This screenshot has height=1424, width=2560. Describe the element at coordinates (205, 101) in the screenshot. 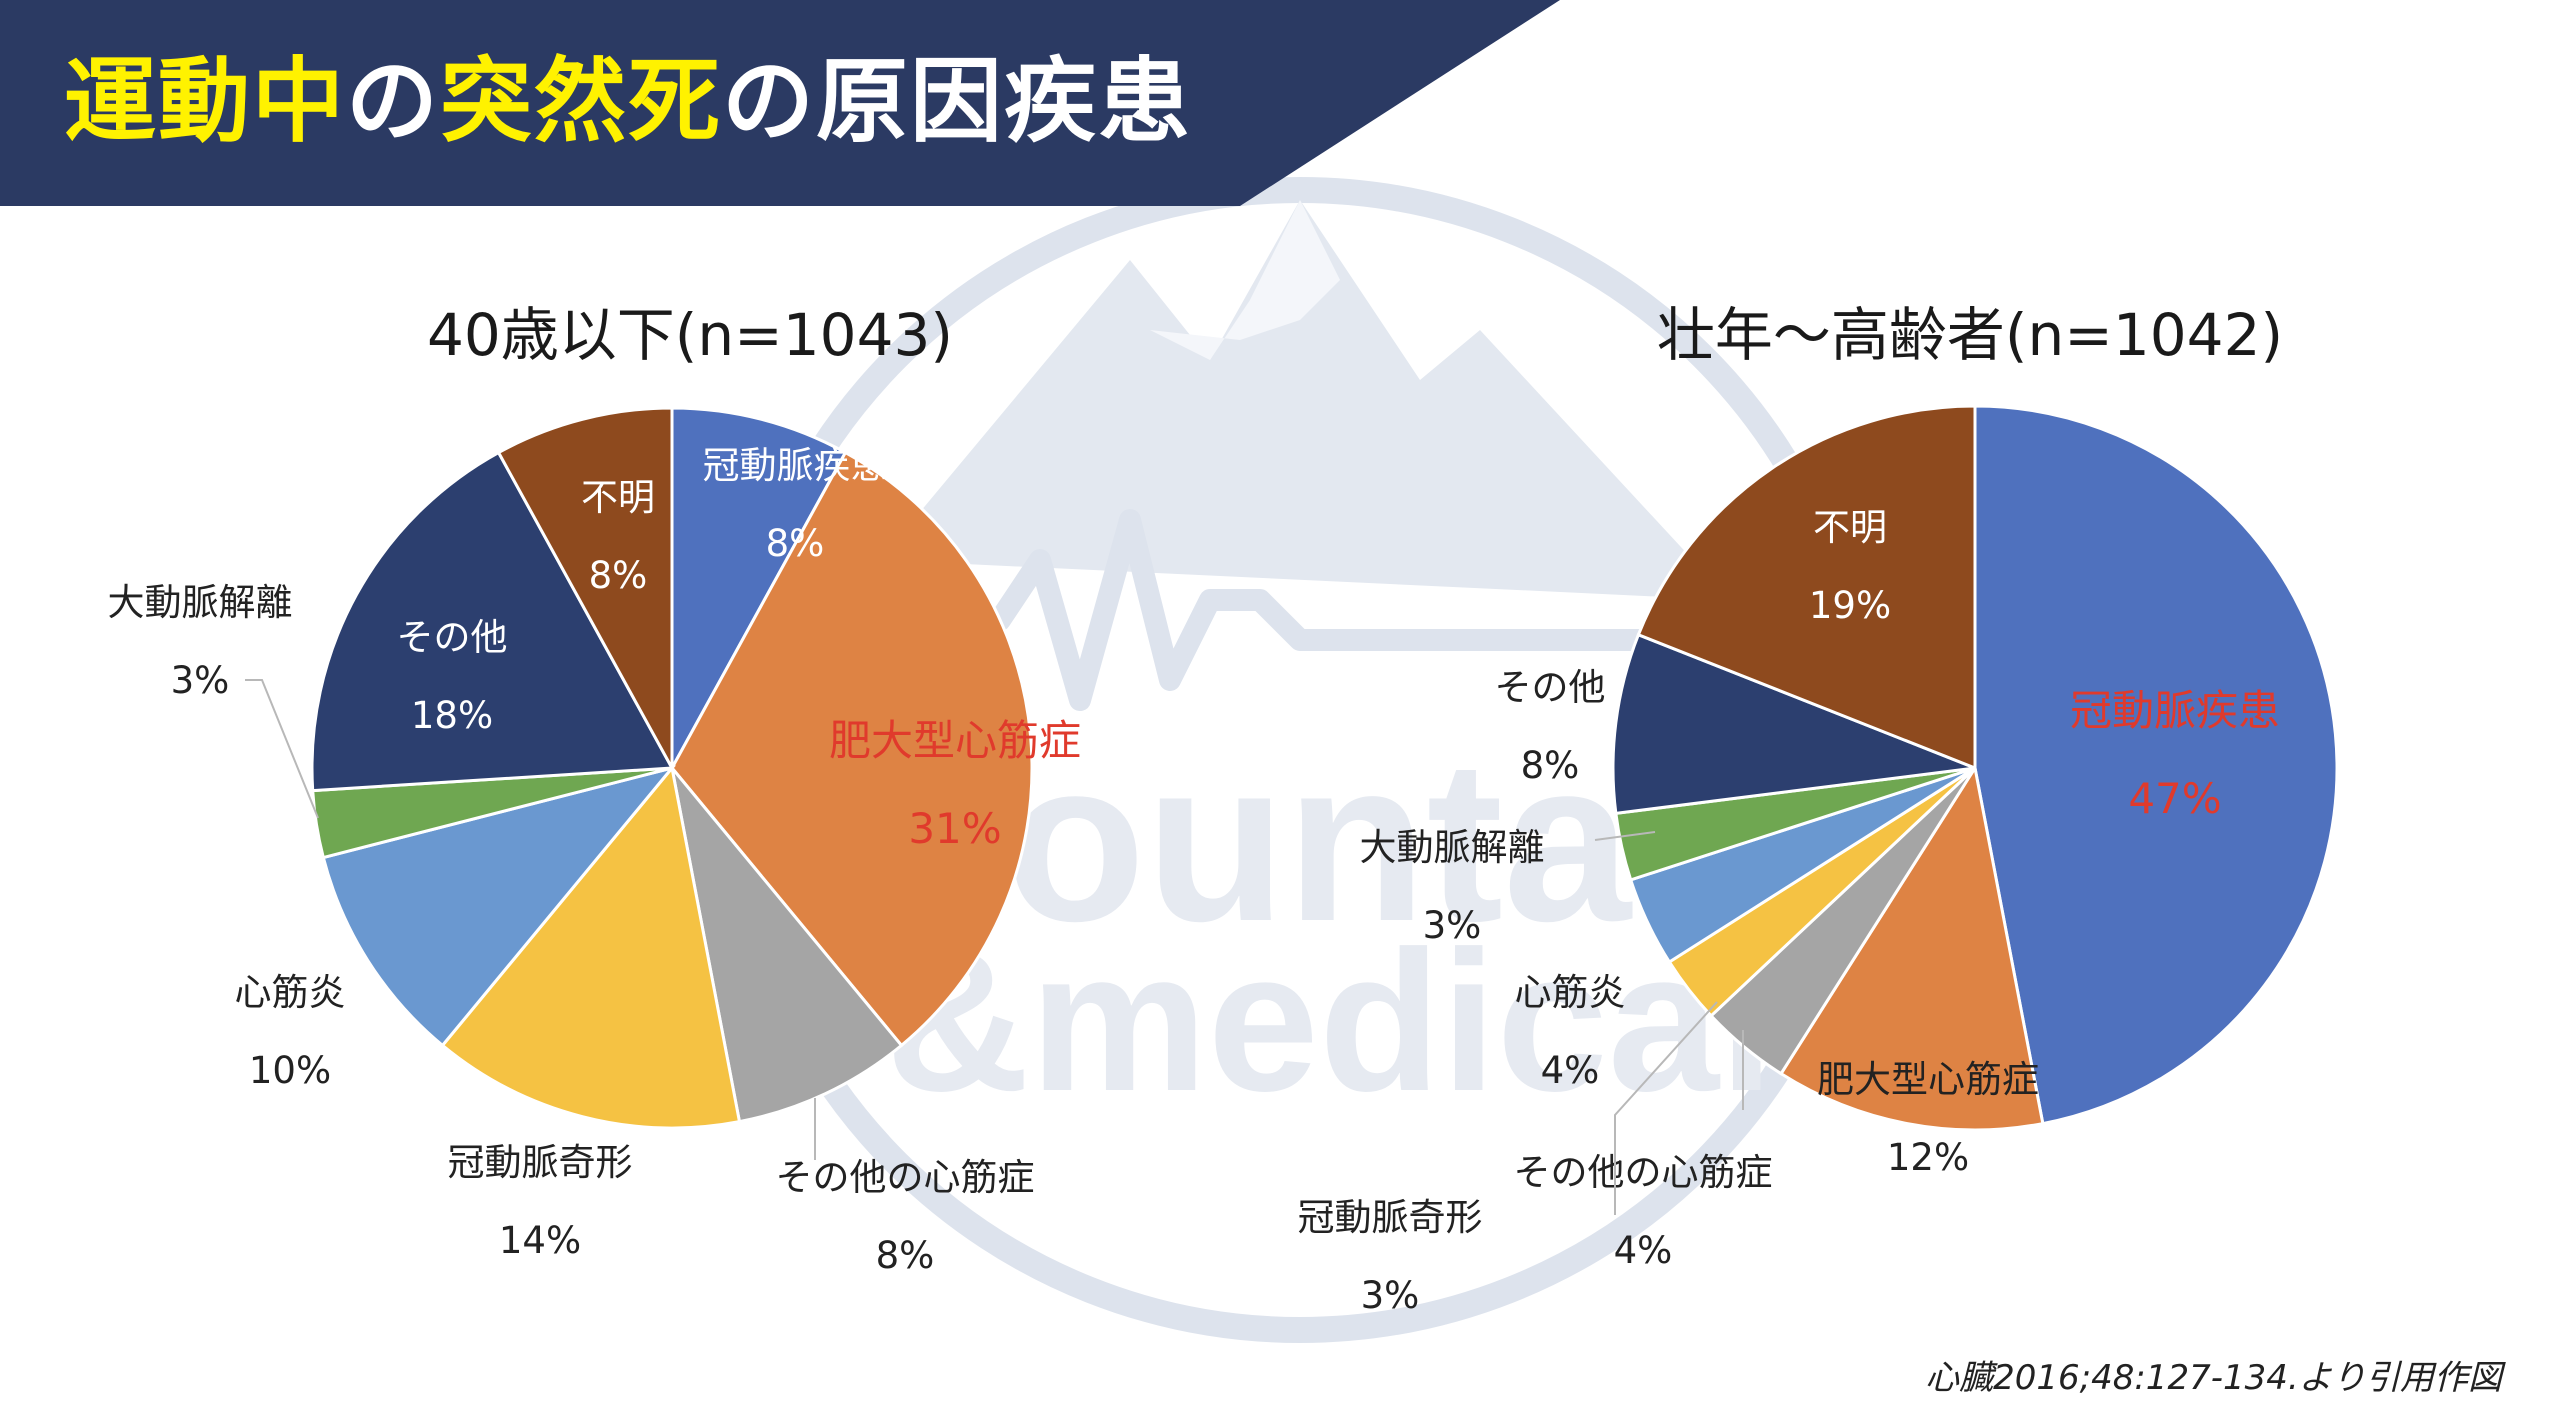

I see `title-segment: 運動中` at that location.